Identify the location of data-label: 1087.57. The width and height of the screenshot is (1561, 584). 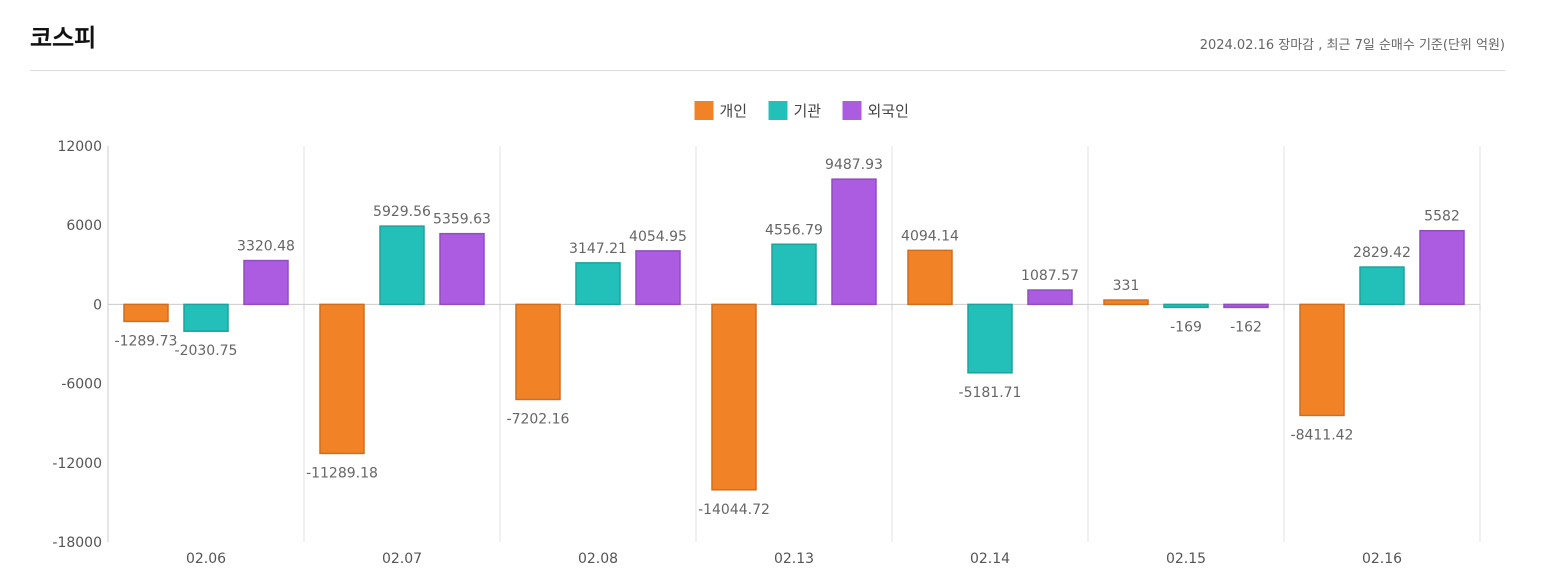
(1050, 276).